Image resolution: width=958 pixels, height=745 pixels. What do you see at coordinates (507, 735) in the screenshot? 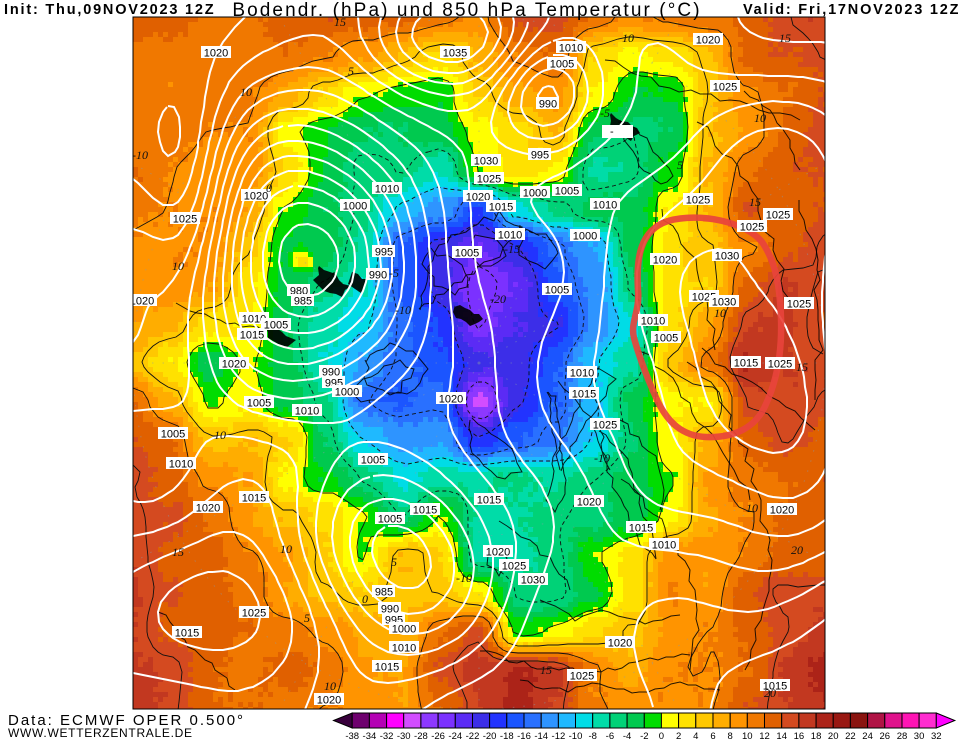
I see `svg-text: -18` at bounding box center [507, 735].